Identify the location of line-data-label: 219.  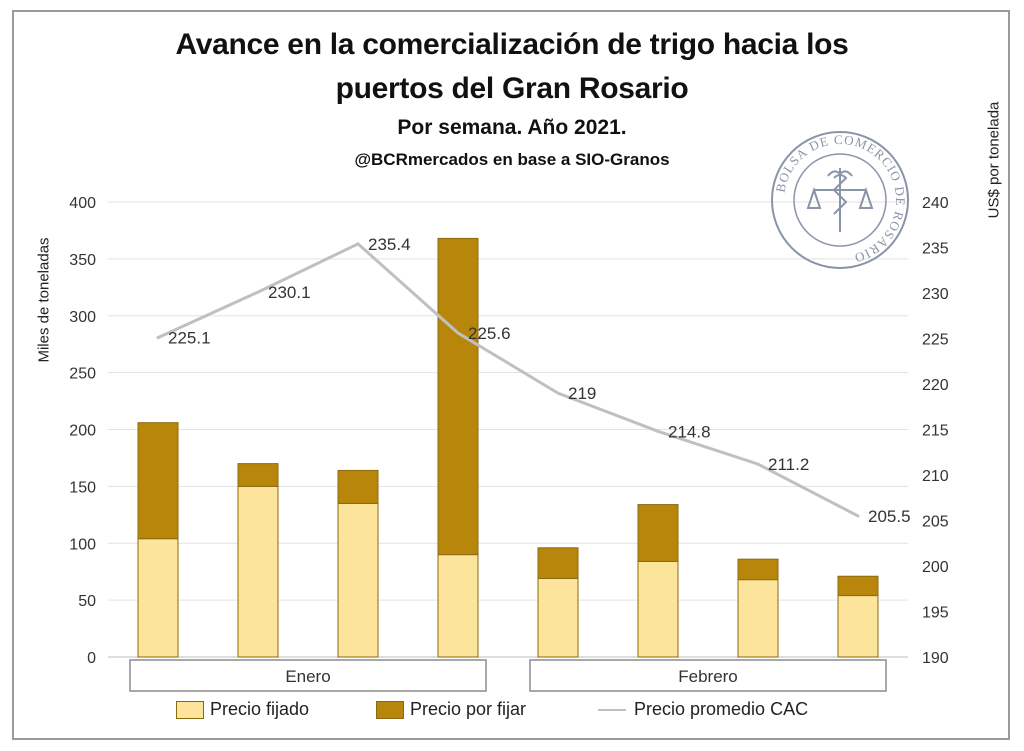
(582, 393).